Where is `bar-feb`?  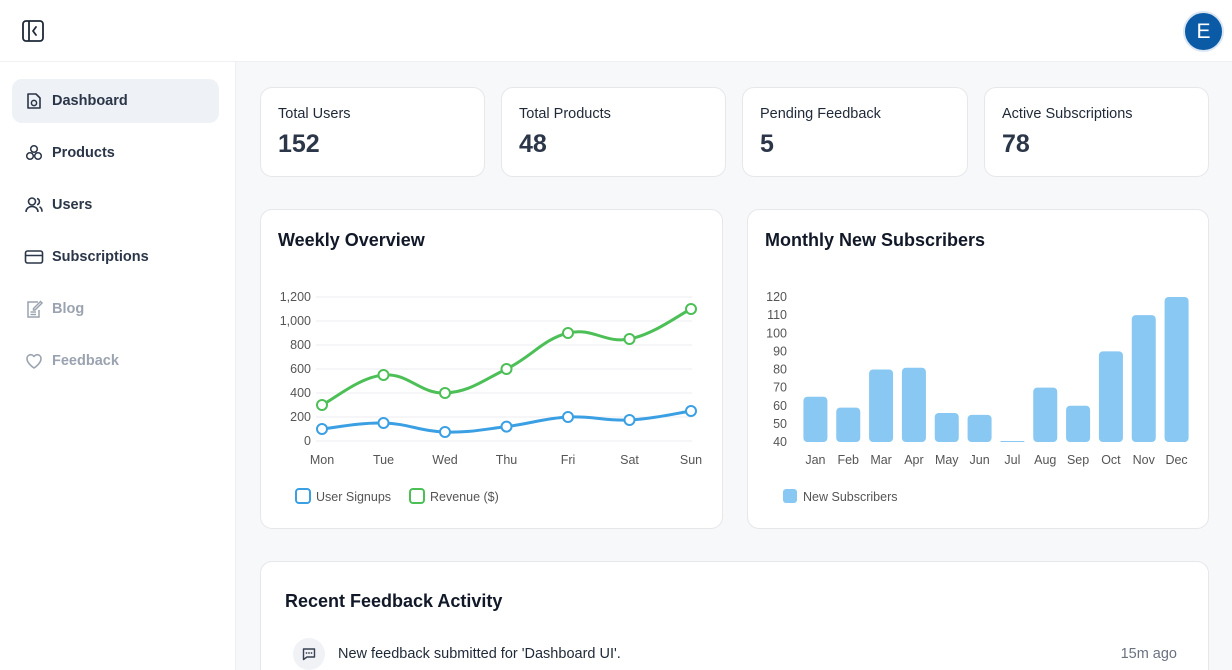 bar-feb is located at coordinates (848, 424).